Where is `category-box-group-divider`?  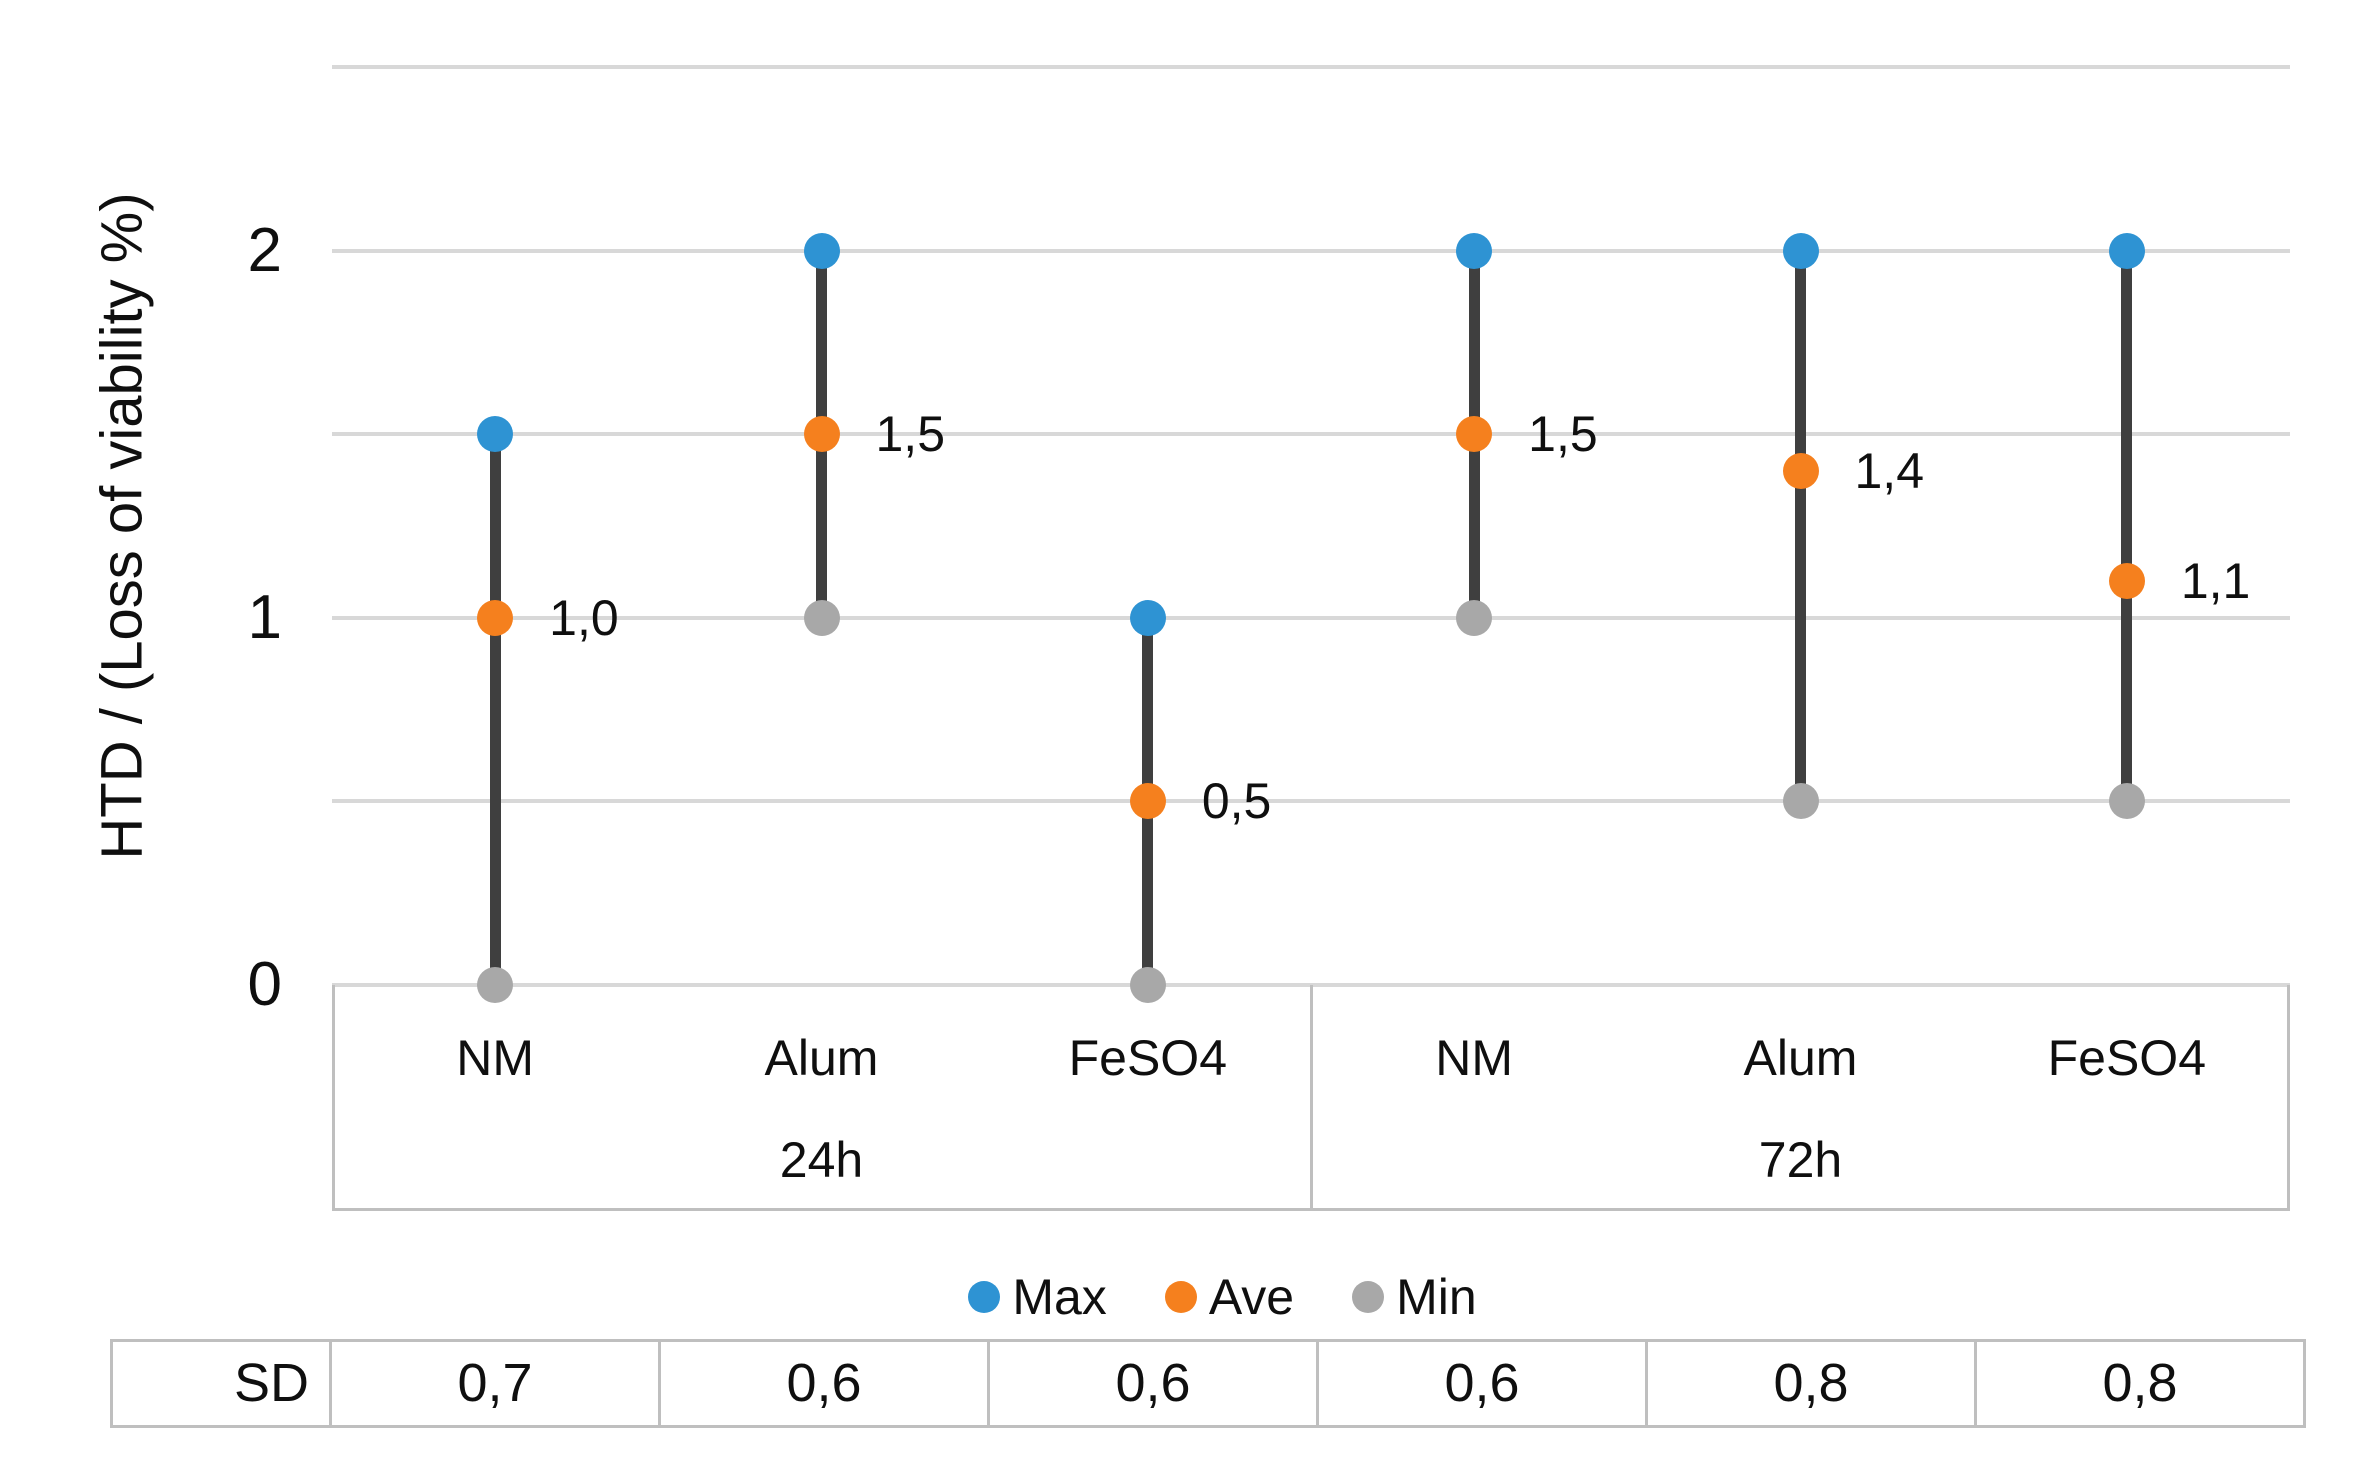
category-box-group-divider is located at coordinates (1311, 1098).